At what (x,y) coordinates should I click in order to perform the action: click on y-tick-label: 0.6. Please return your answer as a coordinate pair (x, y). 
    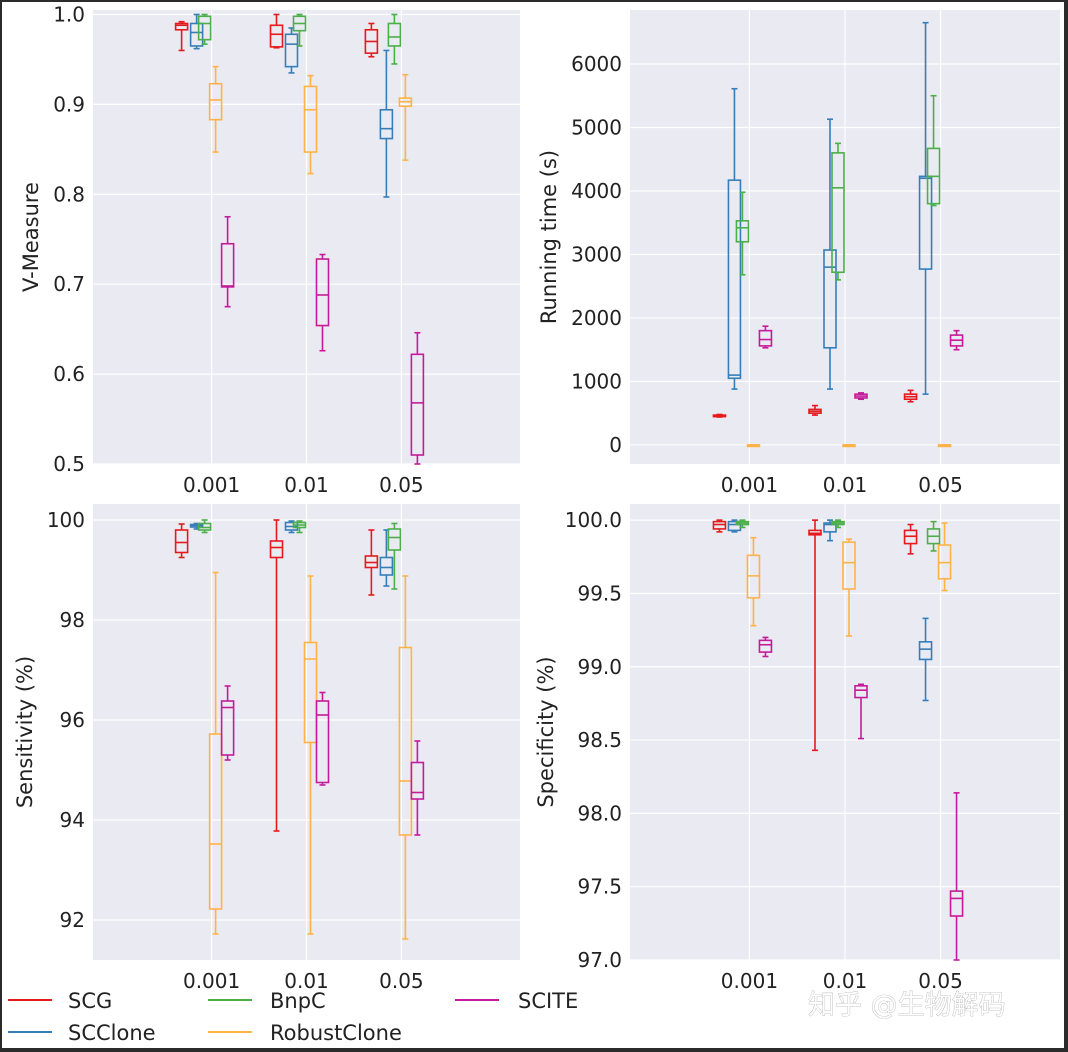
    Looking at the image, I should click on (69, 374).